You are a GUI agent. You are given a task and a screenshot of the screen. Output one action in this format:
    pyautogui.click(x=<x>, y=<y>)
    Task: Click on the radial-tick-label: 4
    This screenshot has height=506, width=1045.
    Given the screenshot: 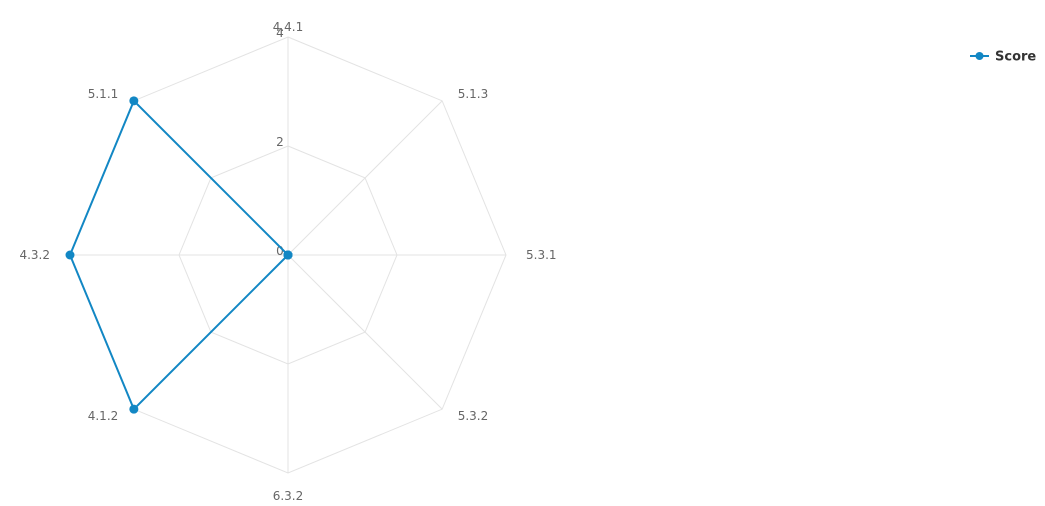 What is the action you would take?
    pyautogui.click(x=280, y=33)
    